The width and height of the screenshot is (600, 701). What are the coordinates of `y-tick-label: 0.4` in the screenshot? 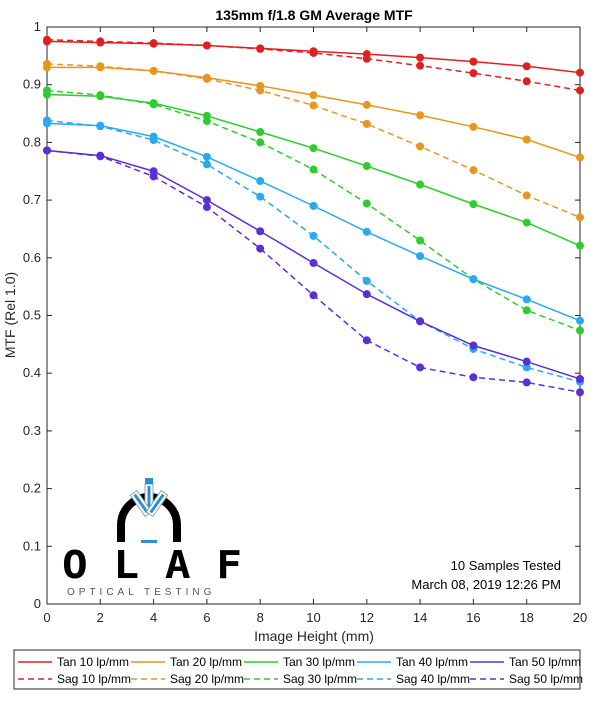 It's located at (32, 372).